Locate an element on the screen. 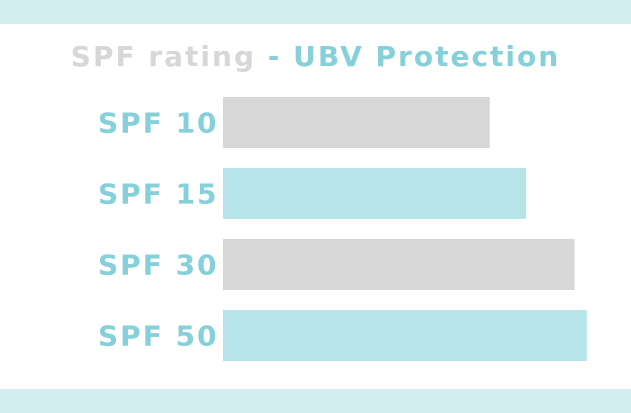 Image resolution: width=631 pixels, height=413 pixels. chart-title: SPF rating - UBV Protection is located at coordinates (315, 56).